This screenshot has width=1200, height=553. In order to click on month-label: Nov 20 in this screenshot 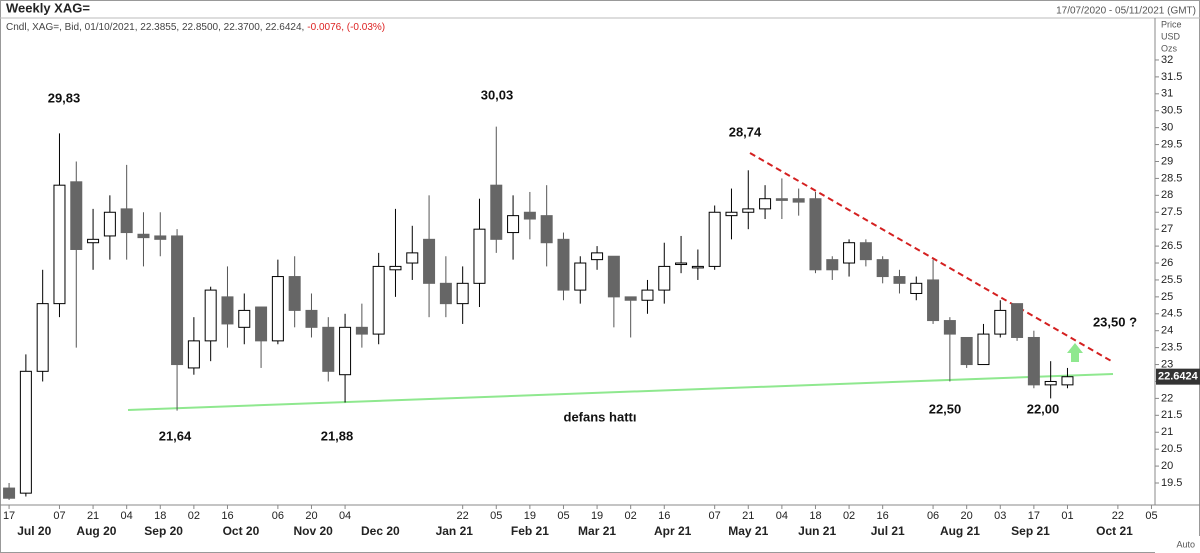, I will do `click(313, 531)`.